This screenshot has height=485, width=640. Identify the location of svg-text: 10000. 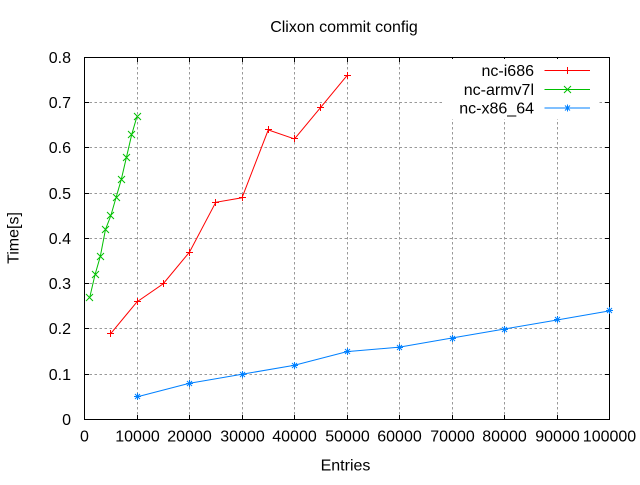
(137, 437).